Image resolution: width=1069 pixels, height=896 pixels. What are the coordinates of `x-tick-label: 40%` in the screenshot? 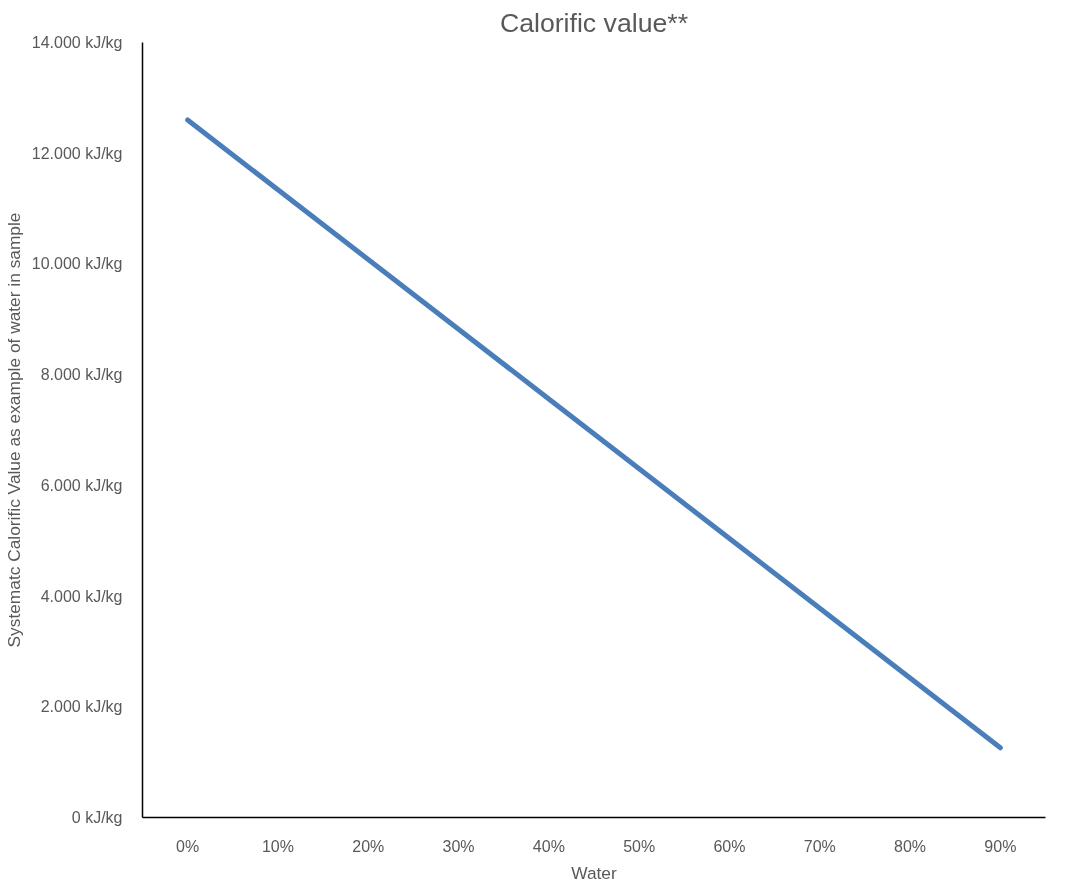 It's located at (548, 846).